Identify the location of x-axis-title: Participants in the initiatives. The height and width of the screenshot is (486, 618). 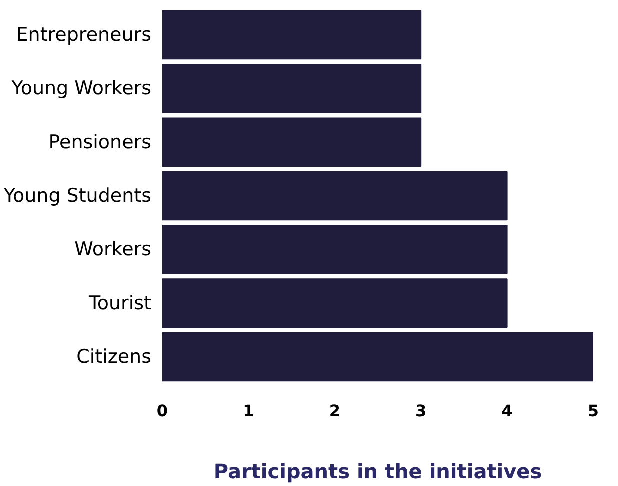
(378, 472).